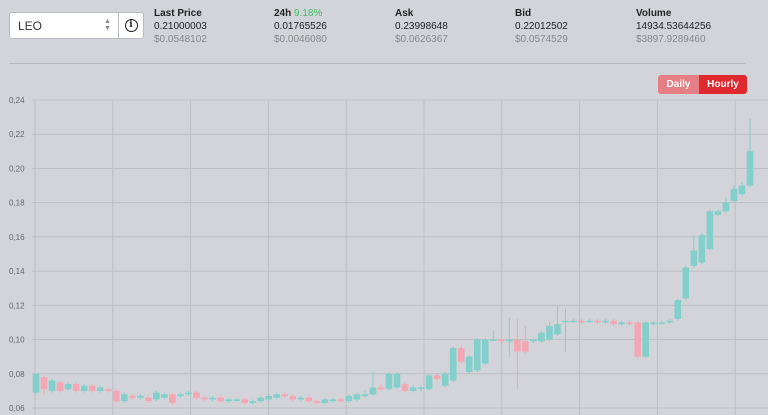 This screenshot has height=415, width=768. I want to click on info-button: i, so click(131, 25).